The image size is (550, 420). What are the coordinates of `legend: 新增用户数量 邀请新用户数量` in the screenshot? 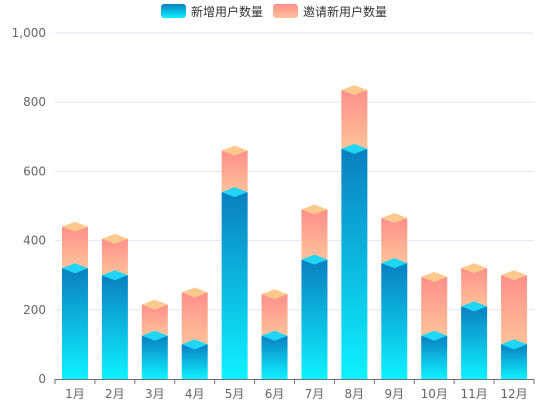 It's located at (274, 11).